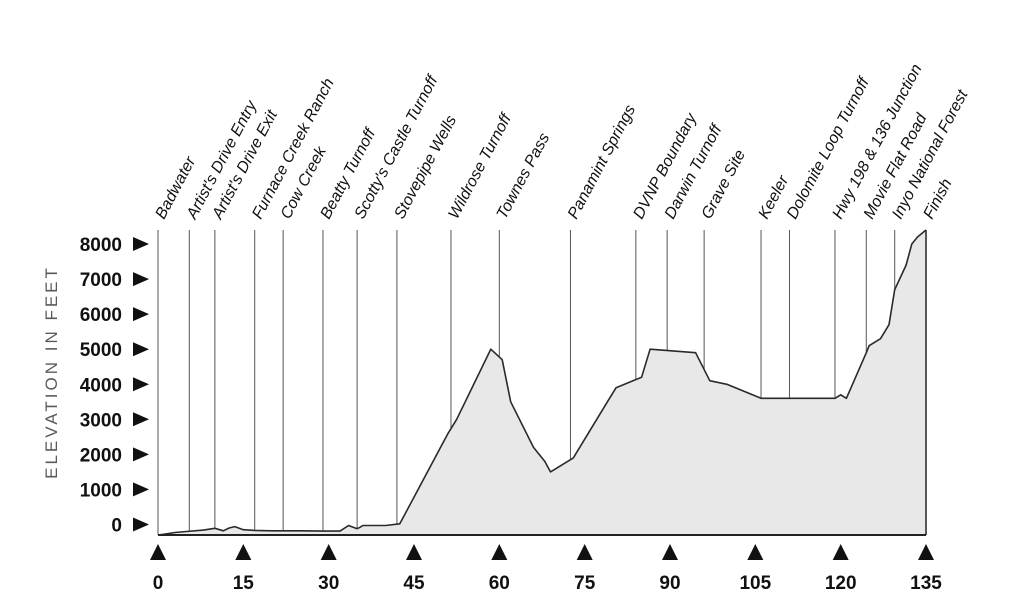 This screenshot has height=609, width=1024. What do you see at coordinates (414, 583) in the screenshot?
I see `x-tick-label: 45` at bounding box center [414, 583].